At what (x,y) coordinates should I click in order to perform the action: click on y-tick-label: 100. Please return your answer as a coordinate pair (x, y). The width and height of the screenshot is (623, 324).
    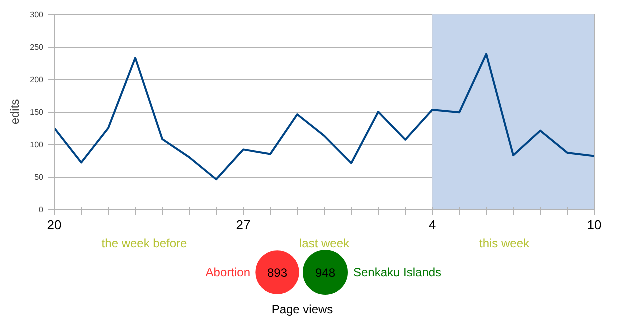
    Looking at the image, I should click on (37, 145).